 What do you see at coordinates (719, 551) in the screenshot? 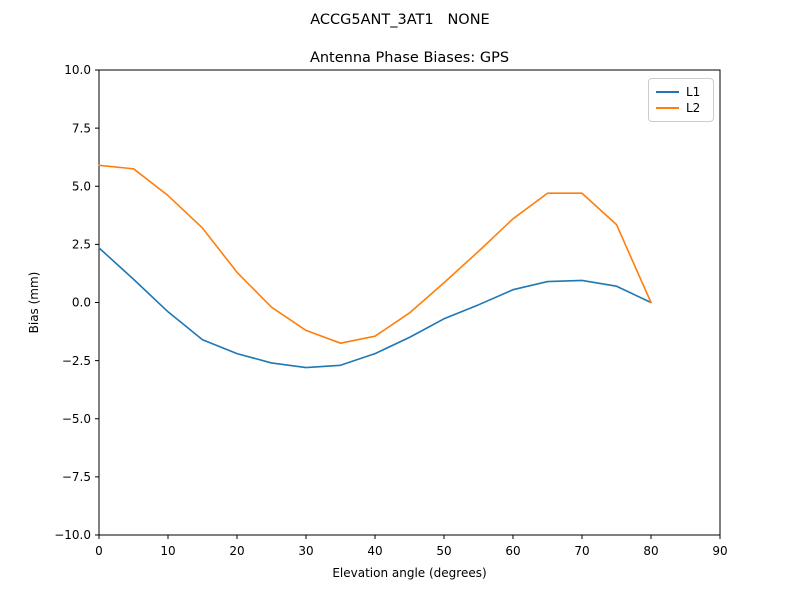
I see `x-tick-label: 90` at bounding box center [719, 551].